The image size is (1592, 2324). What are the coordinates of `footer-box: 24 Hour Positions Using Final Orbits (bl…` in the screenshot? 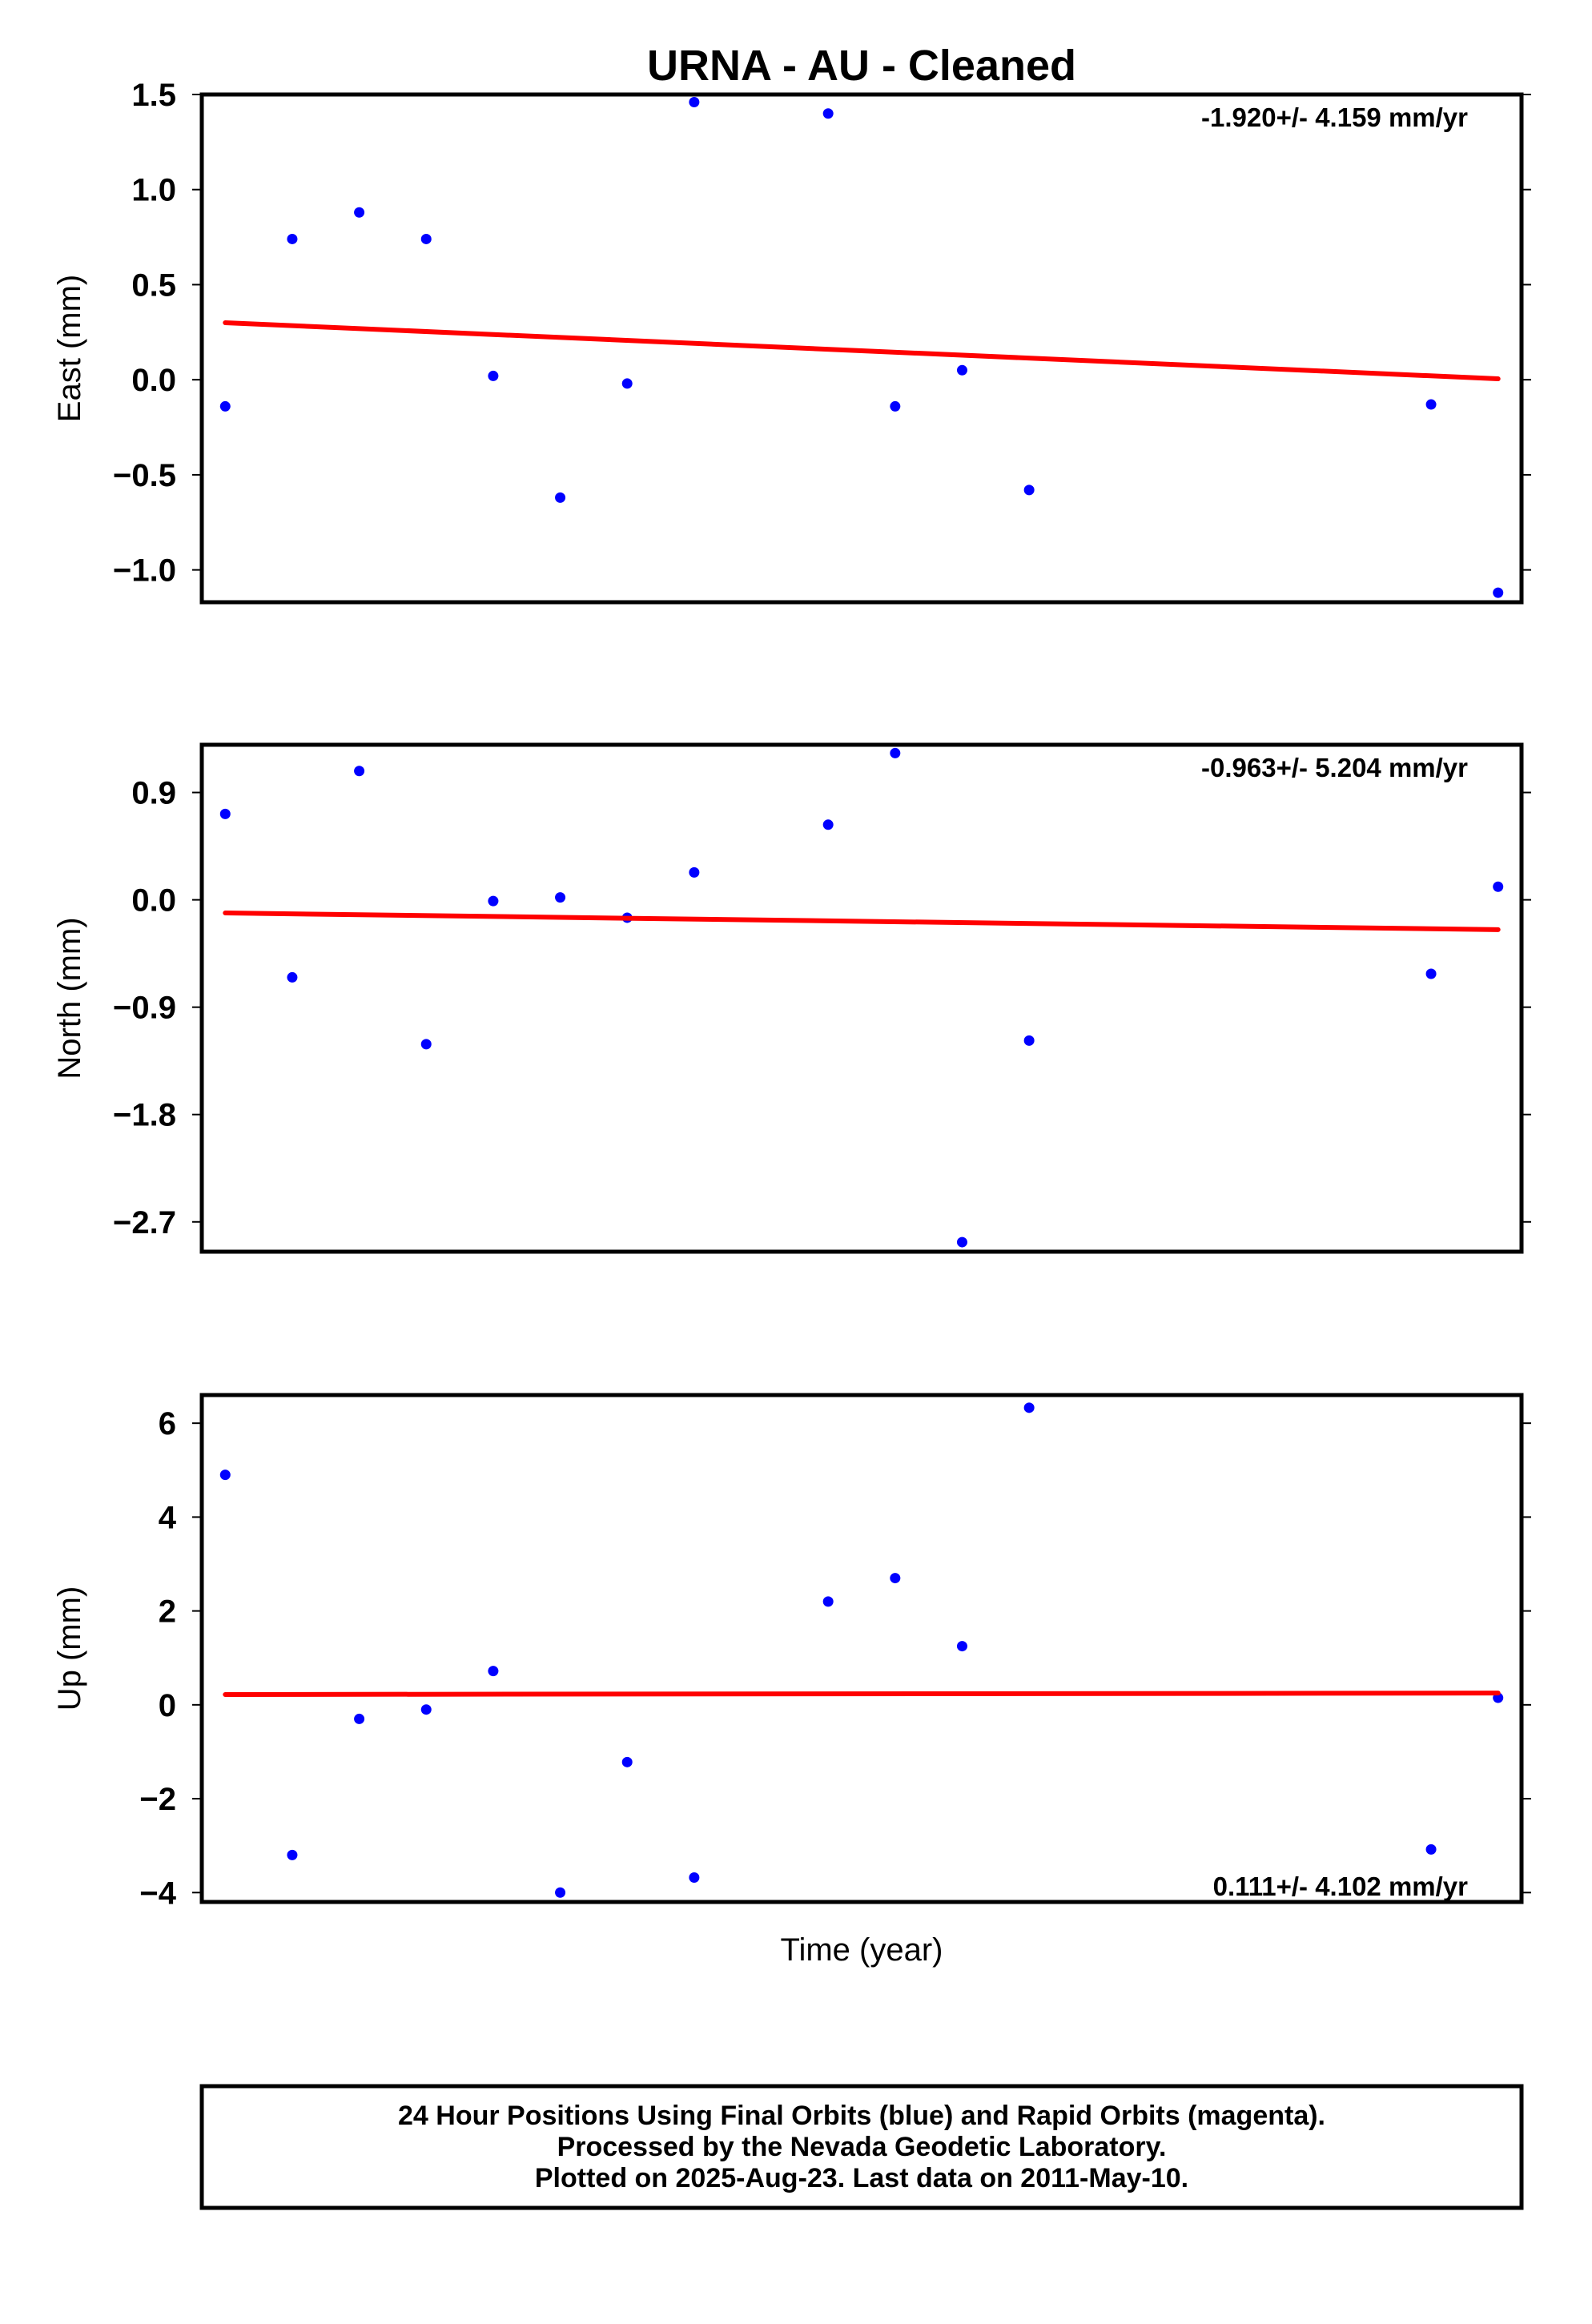 It's located at (861, 2147).